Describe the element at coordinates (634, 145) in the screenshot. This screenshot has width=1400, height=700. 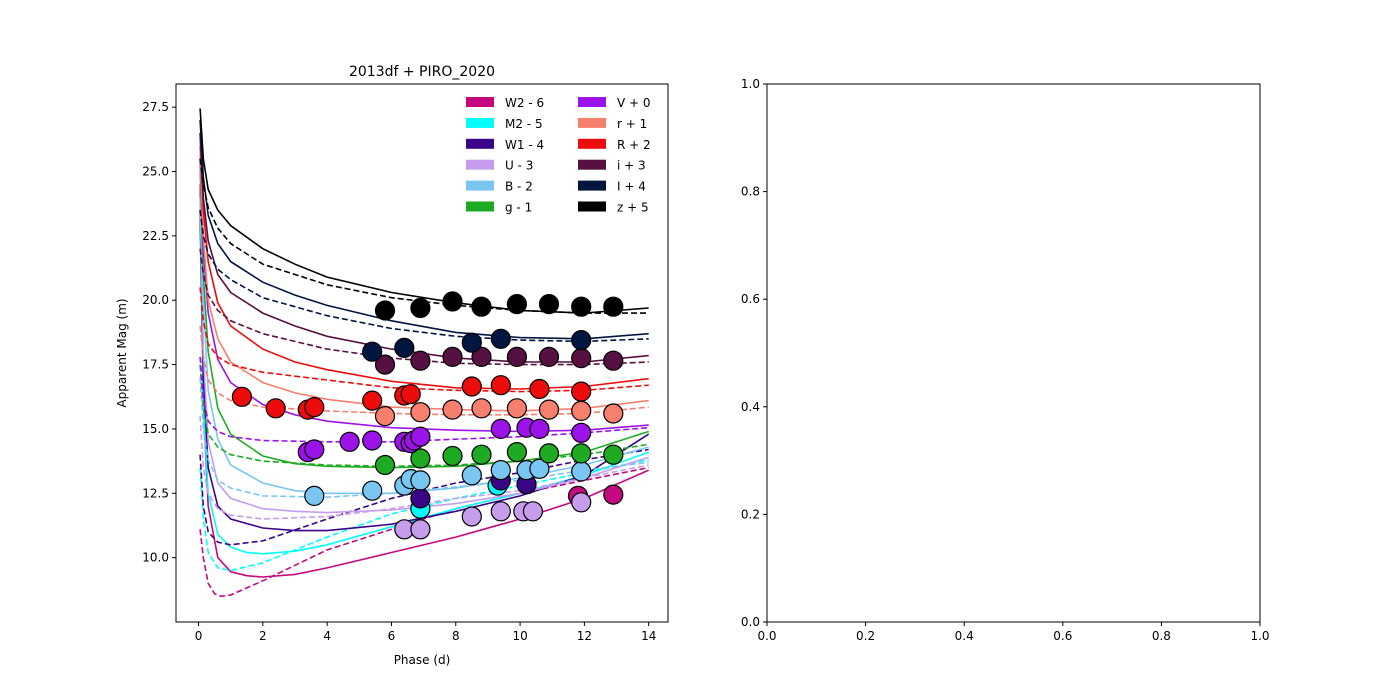
I see `legend-label: R + 2` at that location.